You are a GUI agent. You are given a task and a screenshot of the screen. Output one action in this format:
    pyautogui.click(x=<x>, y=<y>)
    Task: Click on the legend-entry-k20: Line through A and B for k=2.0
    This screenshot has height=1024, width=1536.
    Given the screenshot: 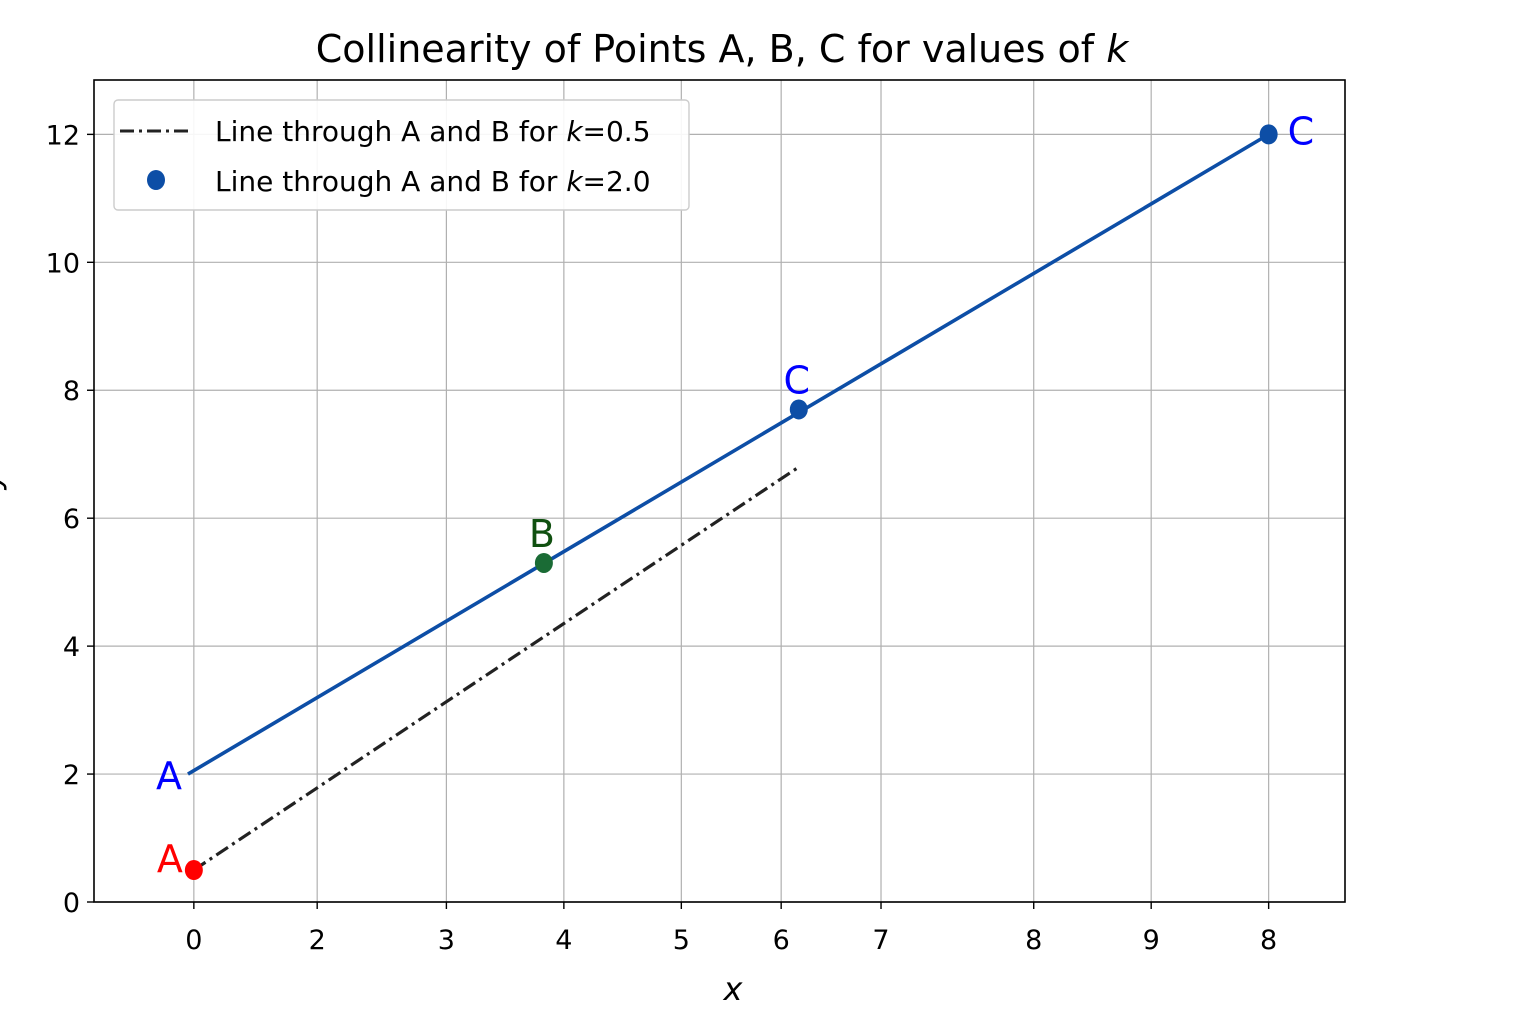 What is the action you would take?
    pyautogui.click(x=433, y=181)
    